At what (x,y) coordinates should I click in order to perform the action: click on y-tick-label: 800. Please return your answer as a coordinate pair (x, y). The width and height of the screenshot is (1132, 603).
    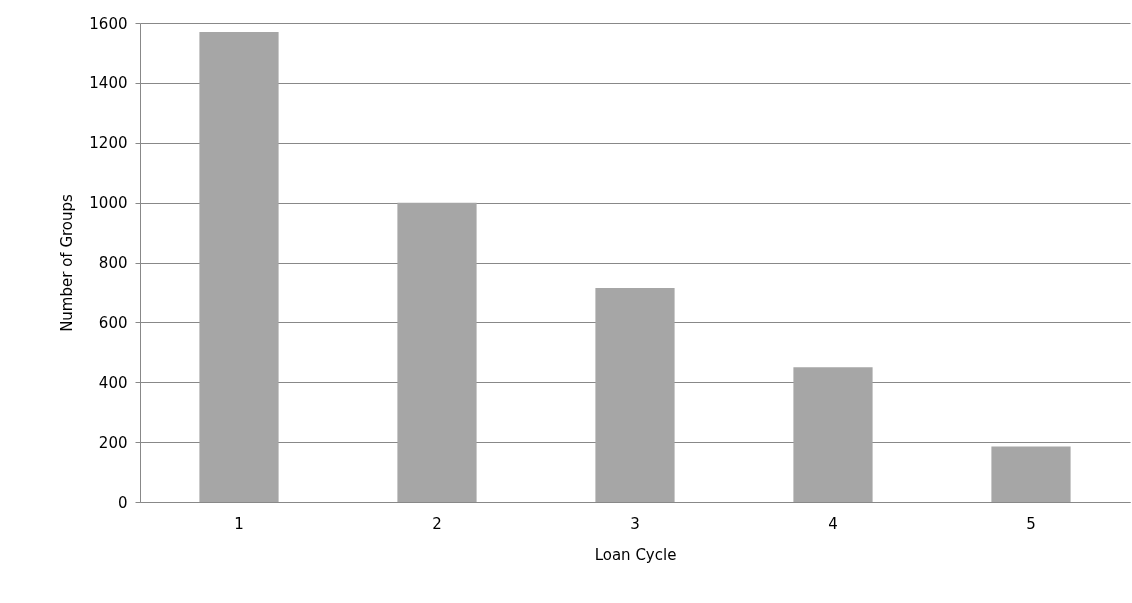
    Looking at the image, I should click on (113, 263).